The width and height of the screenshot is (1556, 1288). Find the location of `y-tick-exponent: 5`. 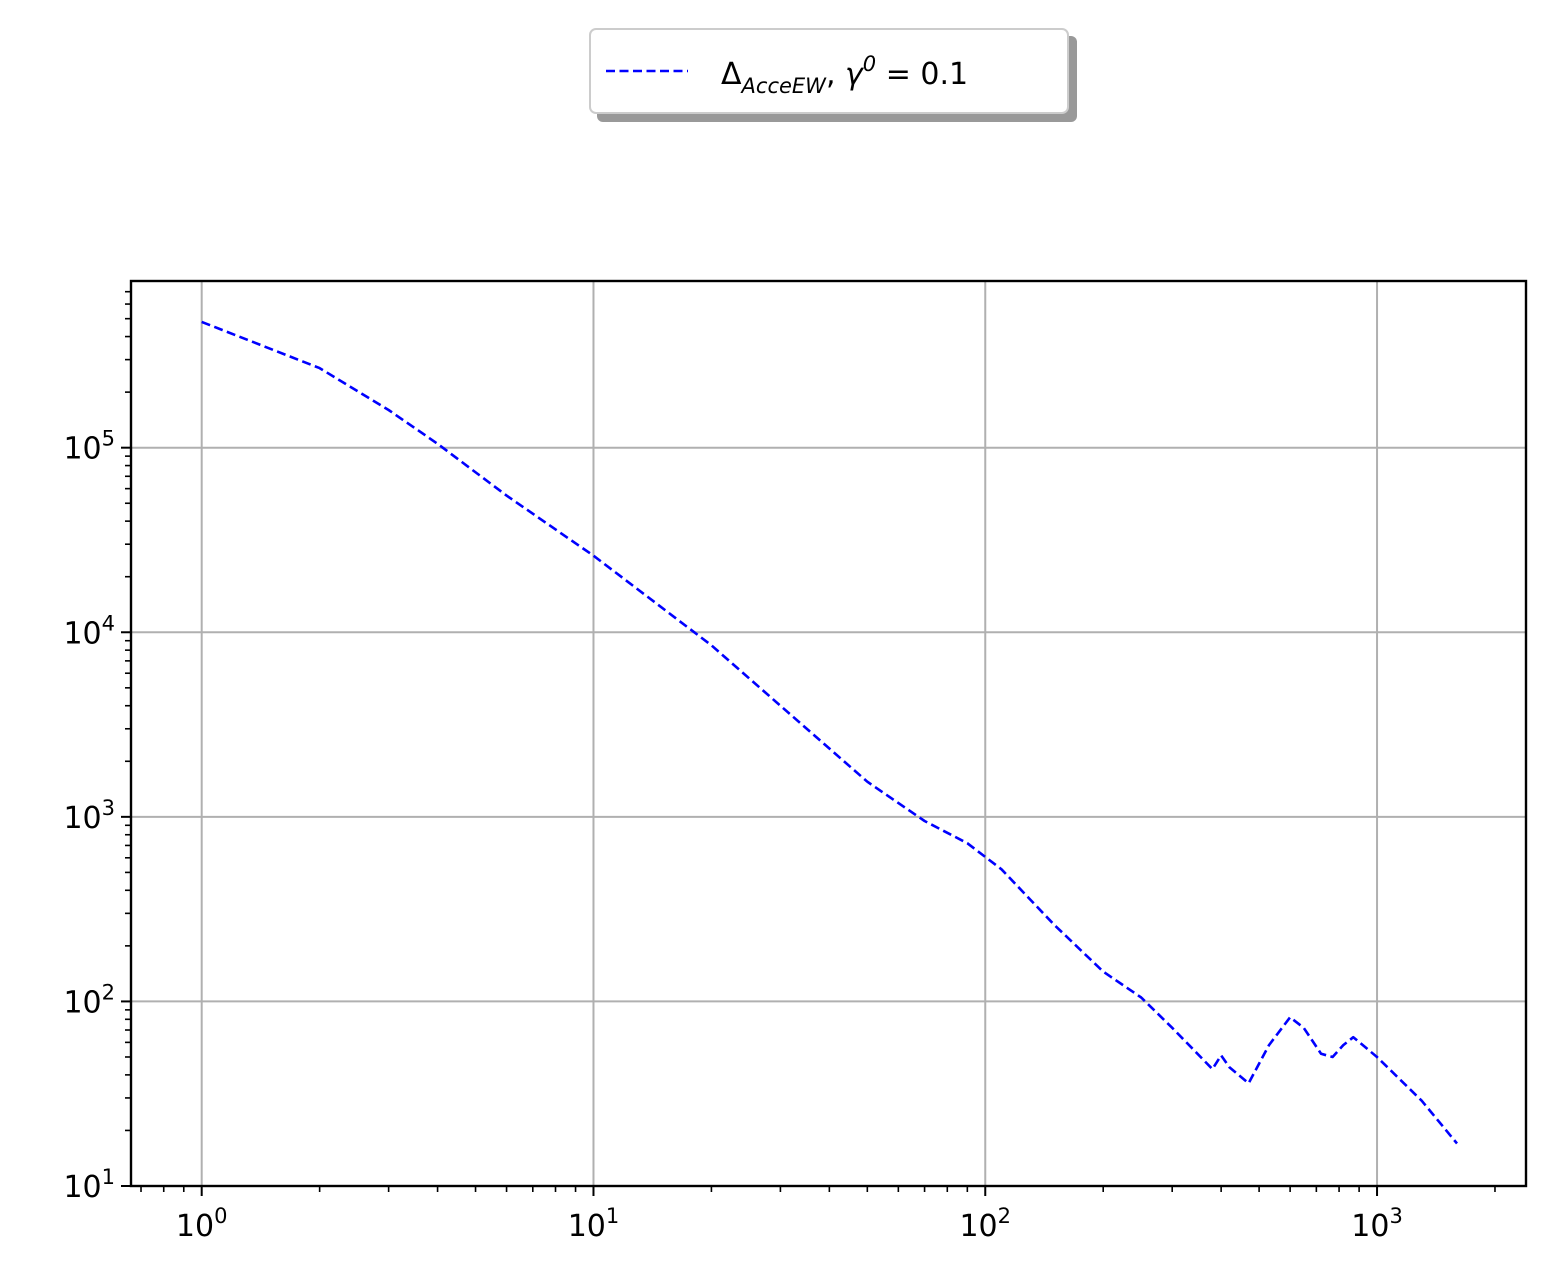

y-tick-exponent: 5 is located at coordinates (108, 439).